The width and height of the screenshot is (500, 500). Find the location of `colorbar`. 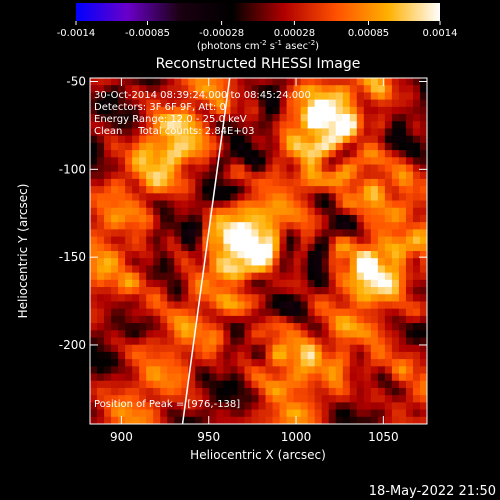

colorbar is located at coordinates (258, 12).